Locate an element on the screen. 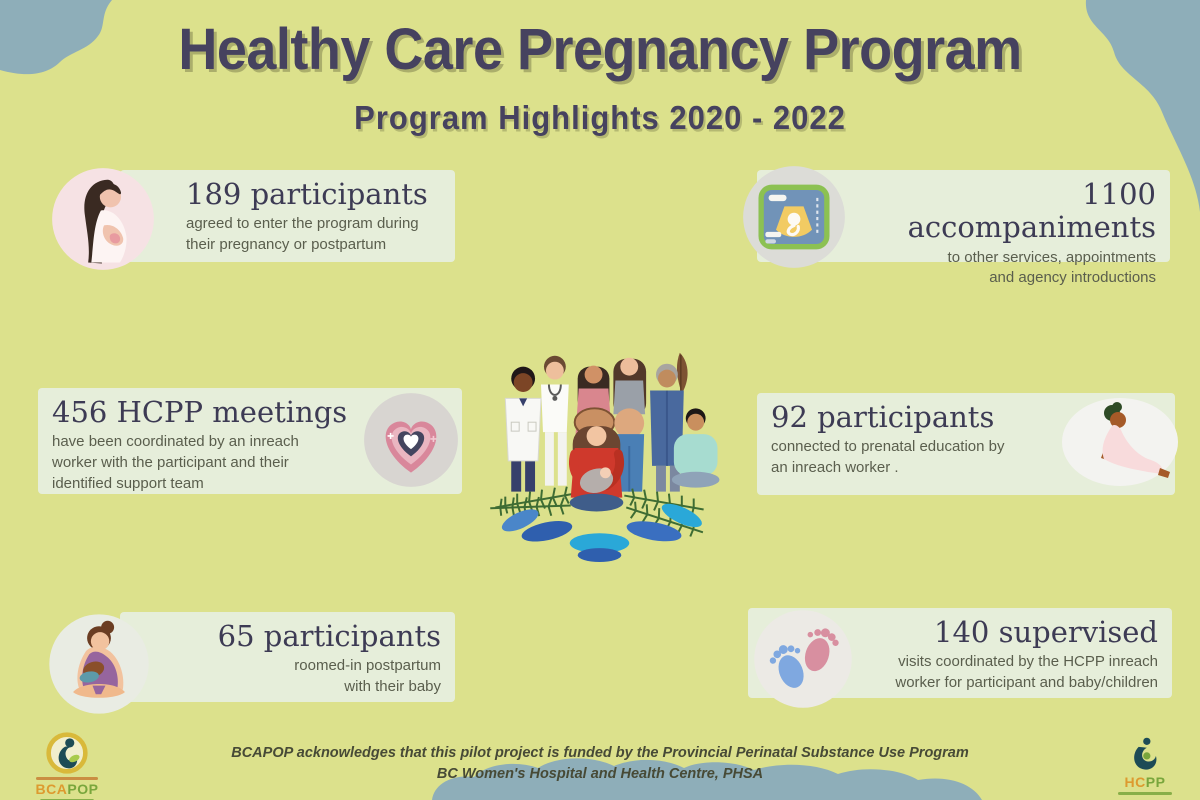  bcapop-wordmark-left: BCA is located at coordinates (51, 789).